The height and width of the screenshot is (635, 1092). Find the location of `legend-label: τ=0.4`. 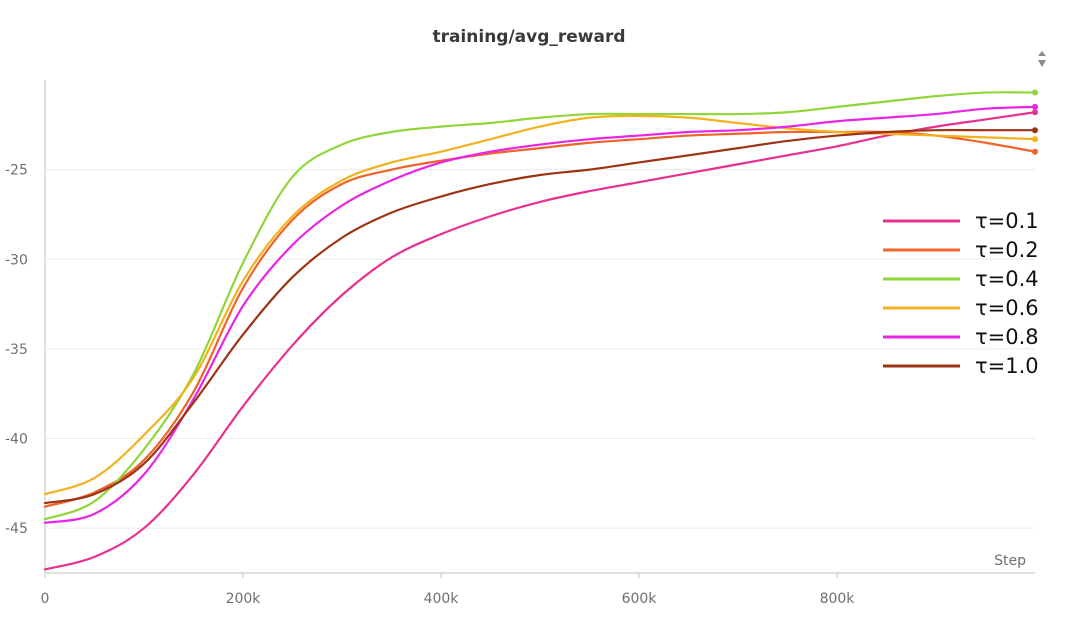

legend-label: τ=0.4 is located at coordinates (1007, 279).